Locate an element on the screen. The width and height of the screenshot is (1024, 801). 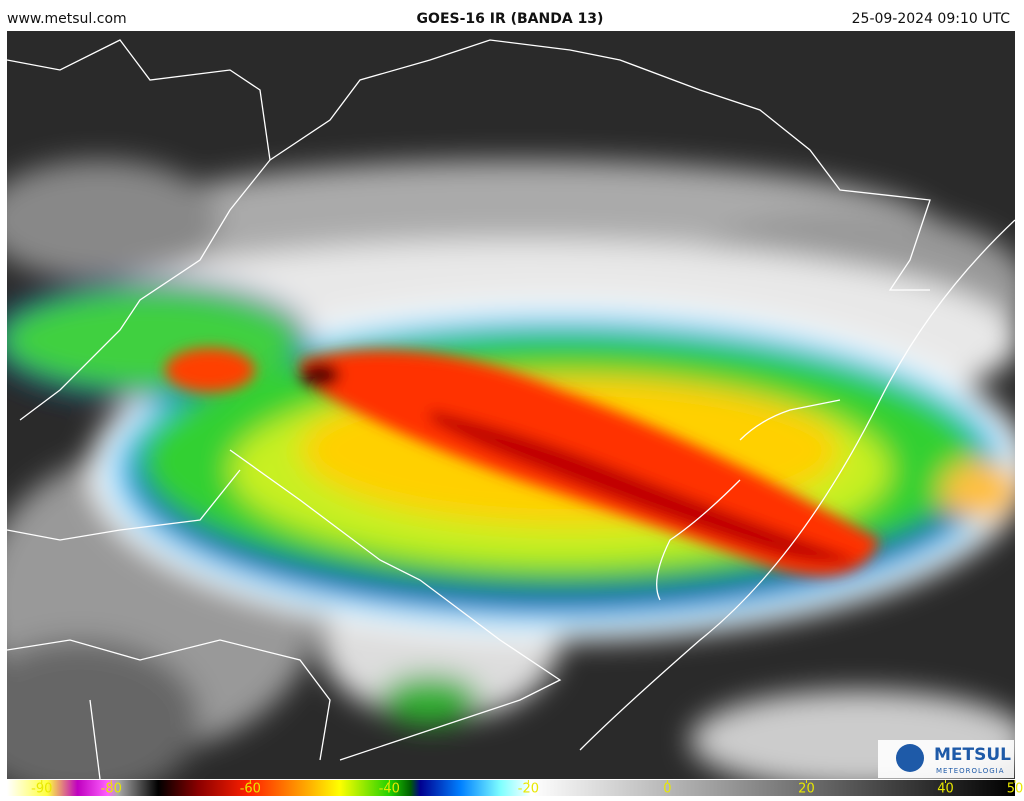
tick-label: 0 is located at coordinates (667, 789).